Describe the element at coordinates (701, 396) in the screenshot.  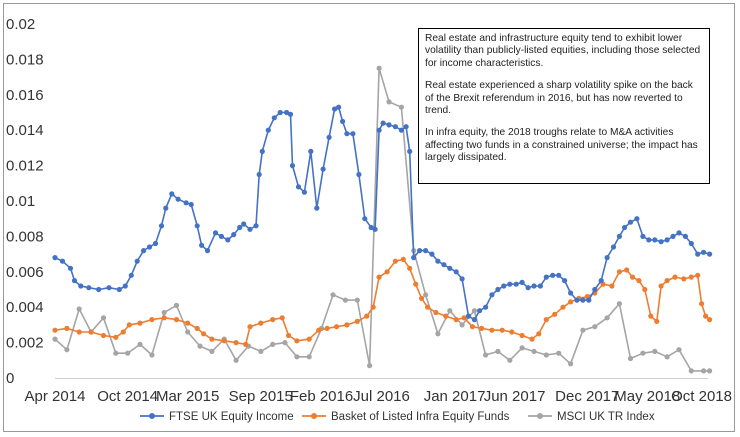
I see `x-tick-label: Oct 2018` at that location.